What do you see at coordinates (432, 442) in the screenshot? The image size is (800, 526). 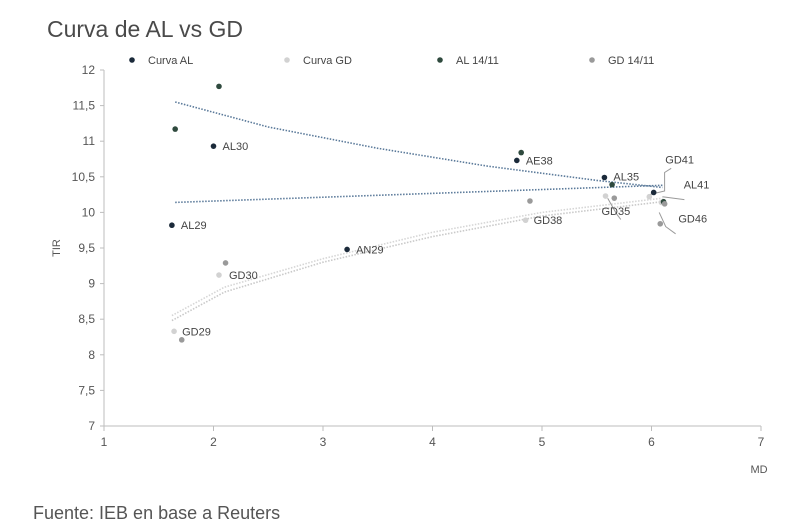 I see `x-tick-label: 4` at bounding box center [432, 442].